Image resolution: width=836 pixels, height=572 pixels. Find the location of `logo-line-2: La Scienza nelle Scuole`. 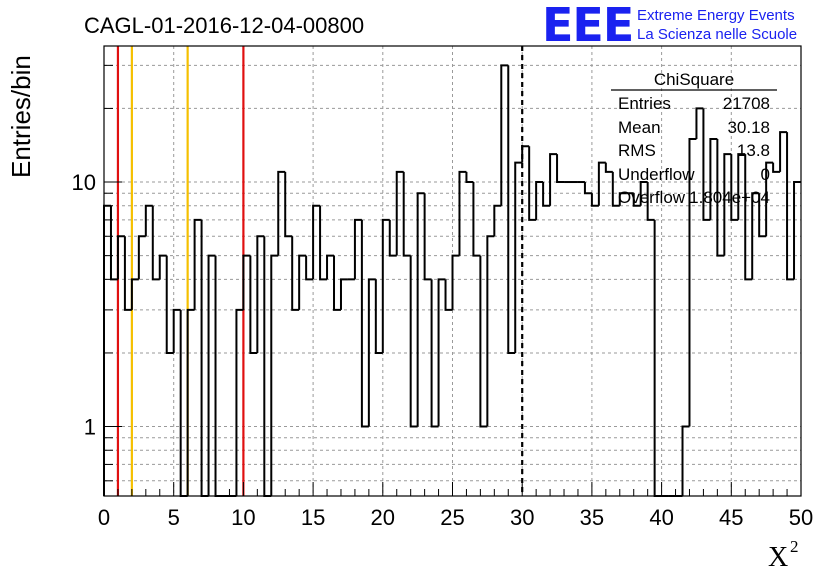

logo-line-2: La Scienza nelle Scuole is located at coordinates (717, 34).